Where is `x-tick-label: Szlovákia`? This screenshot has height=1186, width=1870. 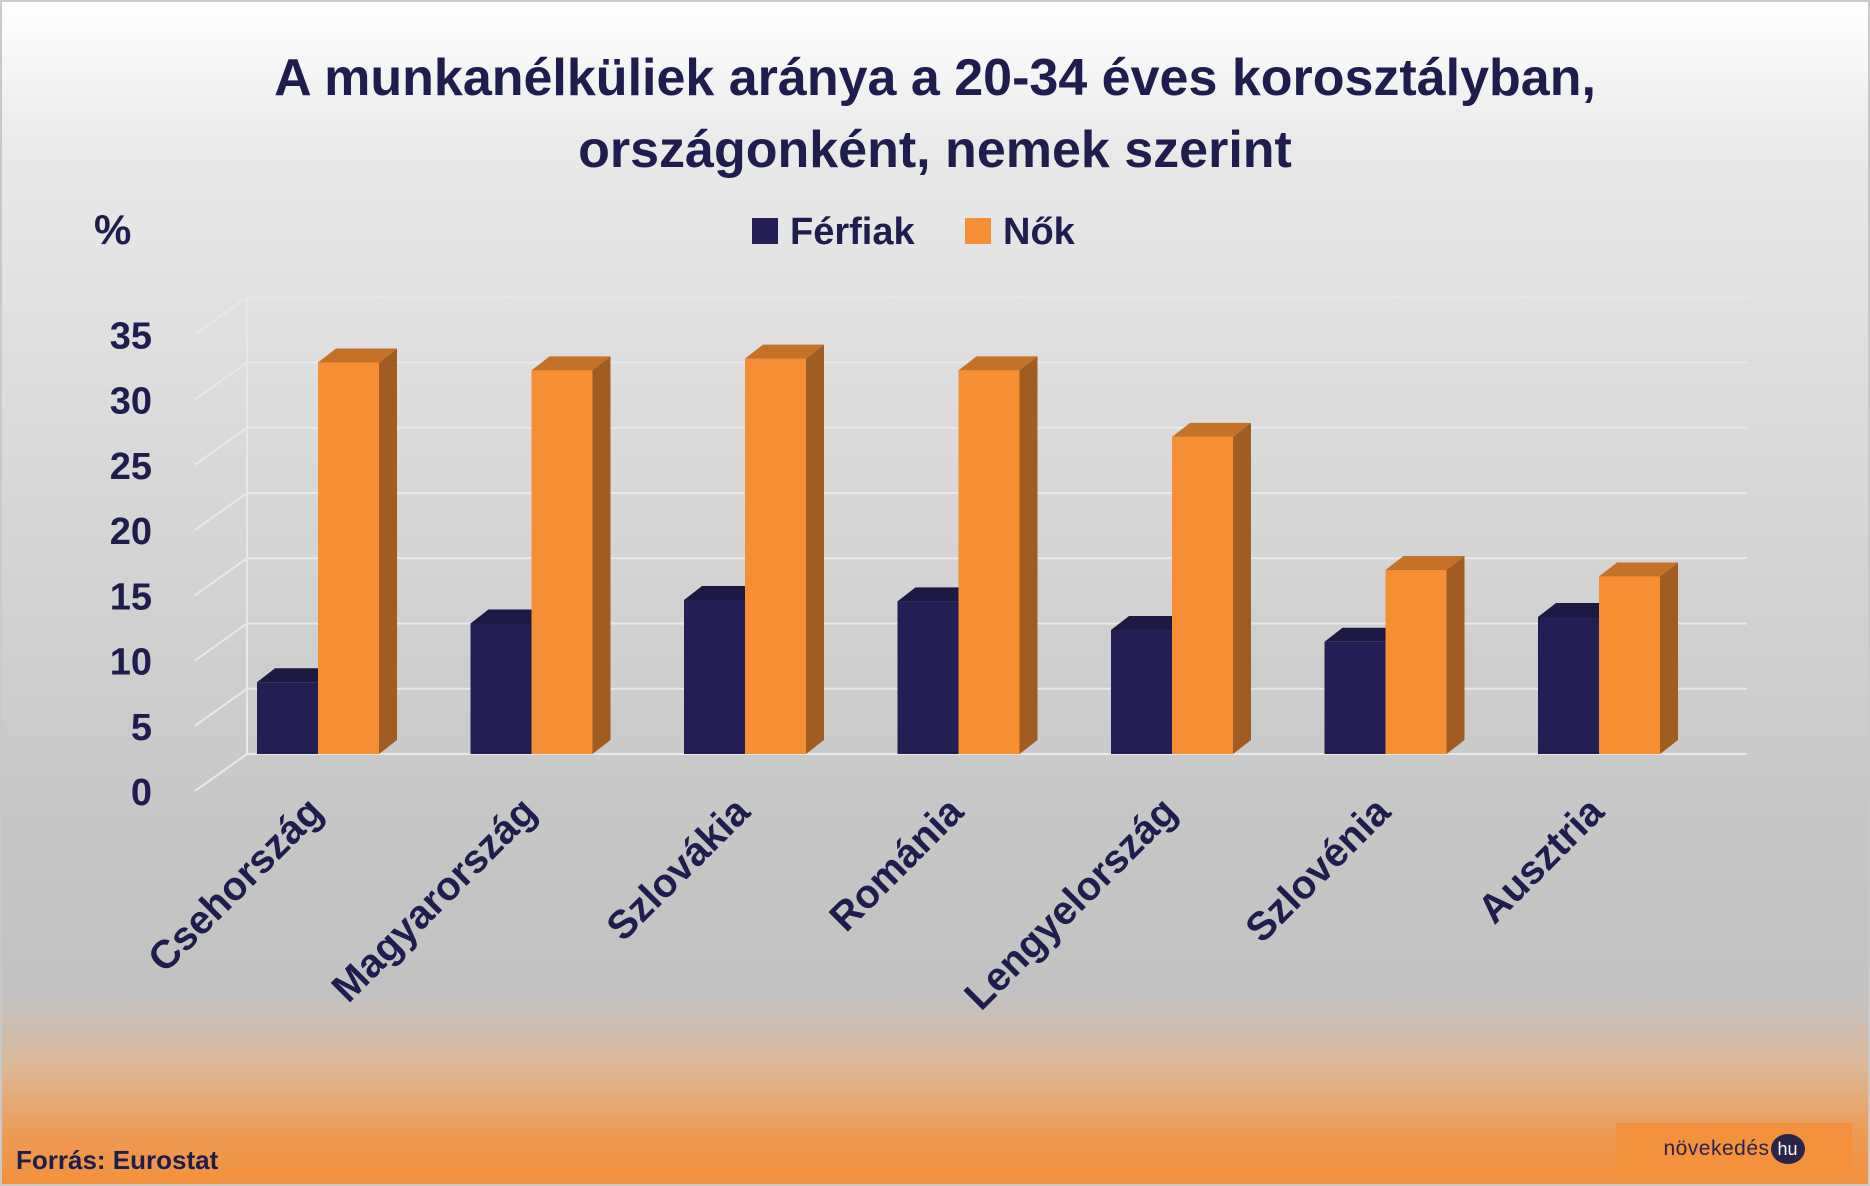
x-tick-label: Szlovákia is located at coordinates (678, 869).